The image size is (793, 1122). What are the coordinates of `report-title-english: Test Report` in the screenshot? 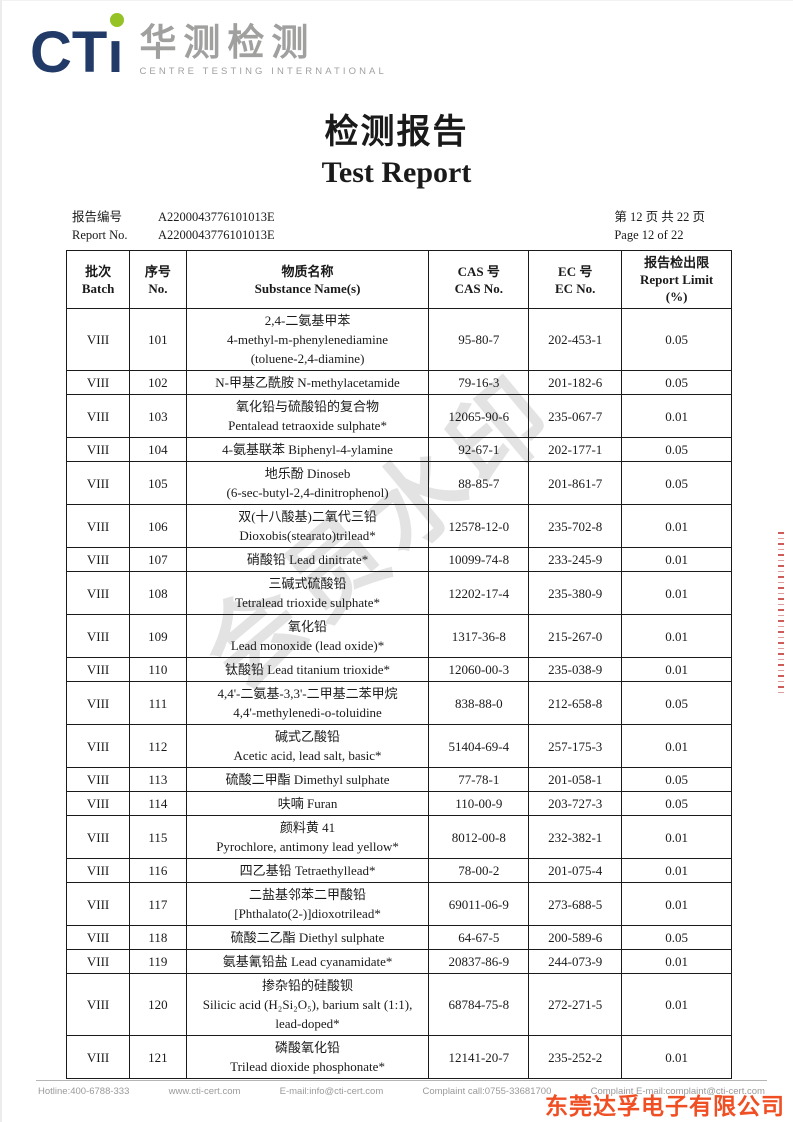 It's located at (396, 172).